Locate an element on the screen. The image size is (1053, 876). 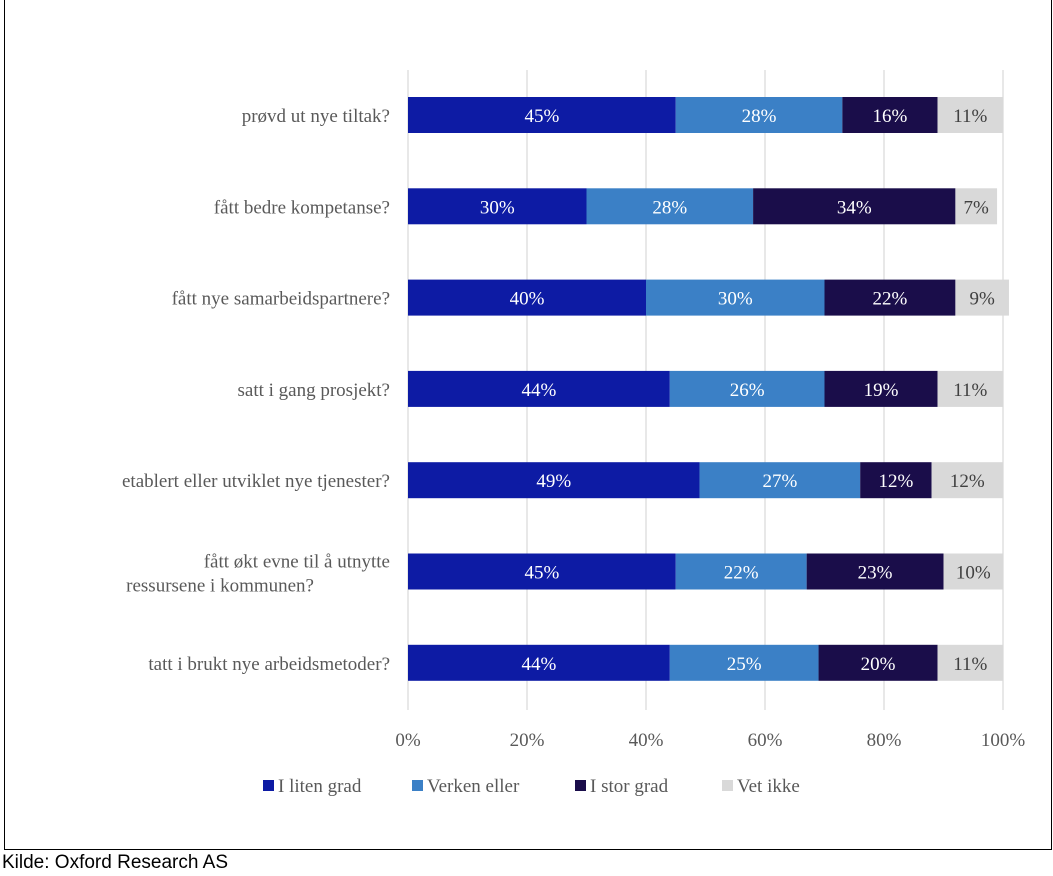
legend-label: Vet ikke is located at coordinates (768, 786).